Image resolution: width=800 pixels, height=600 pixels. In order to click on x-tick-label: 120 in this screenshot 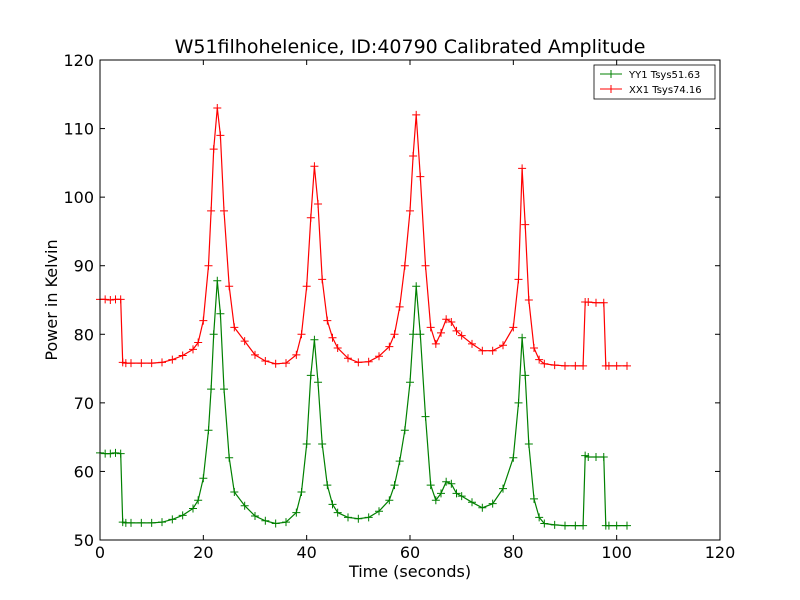, I will do `click(720, 552)`.